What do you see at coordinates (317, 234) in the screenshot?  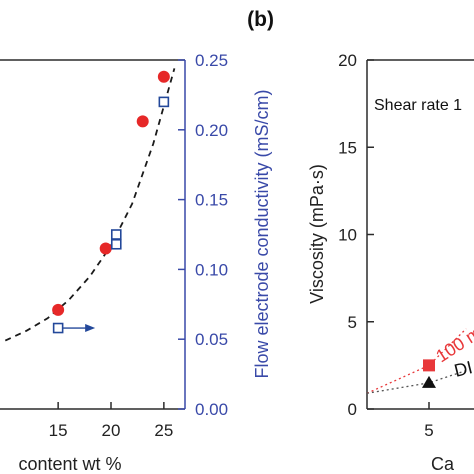 I see `panel-b-y-axis-title: Viscosity (mPa·s)` at bounding box center [317, 234].